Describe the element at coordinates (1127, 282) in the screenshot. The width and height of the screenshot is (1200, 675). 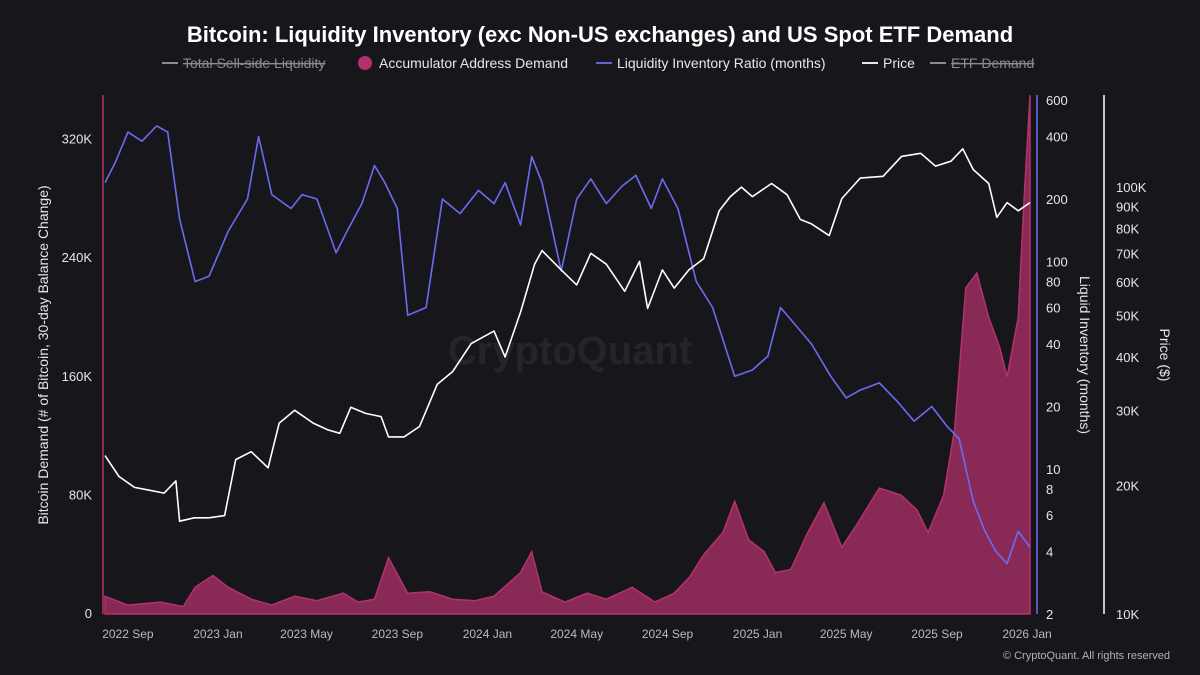
I see `price-tick-label: 60K` at that location.